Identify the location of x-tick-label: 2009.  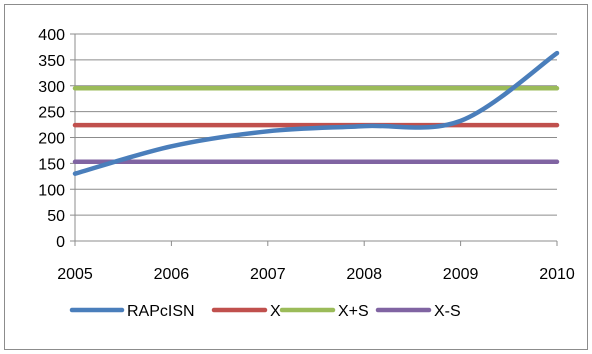
(461, 274).